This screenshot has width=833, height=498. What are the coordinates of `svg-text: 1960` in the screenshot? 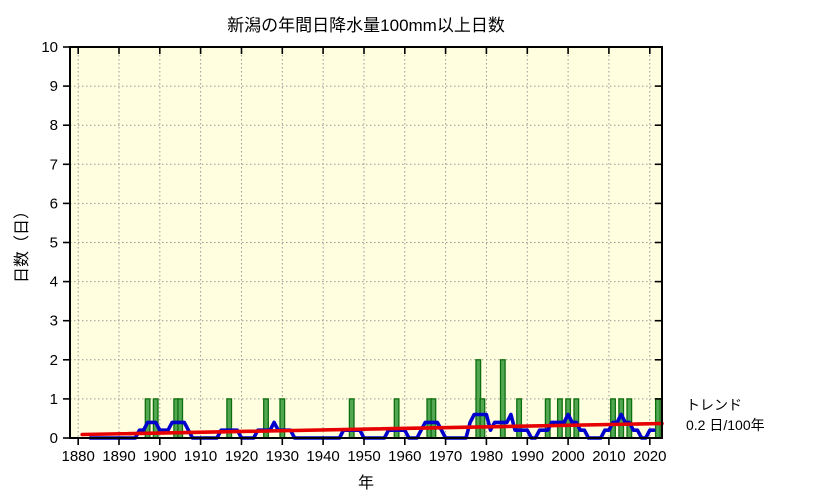 It's located at (404, 456).